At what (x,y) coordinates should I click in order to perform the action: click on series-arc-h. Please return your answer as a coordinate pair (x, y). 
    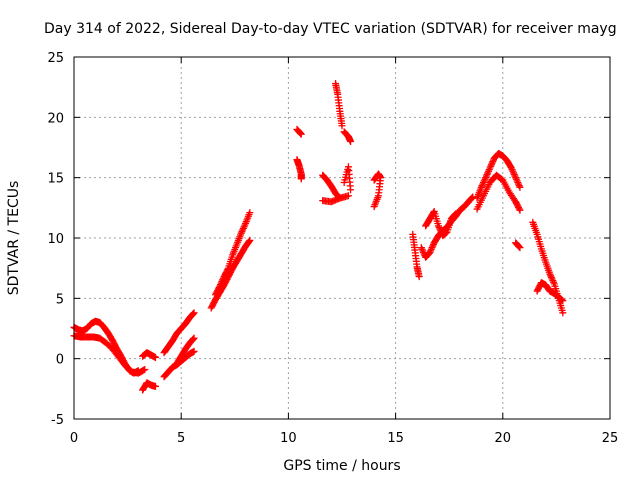
    Looking at the image, I should click on (230, 274).